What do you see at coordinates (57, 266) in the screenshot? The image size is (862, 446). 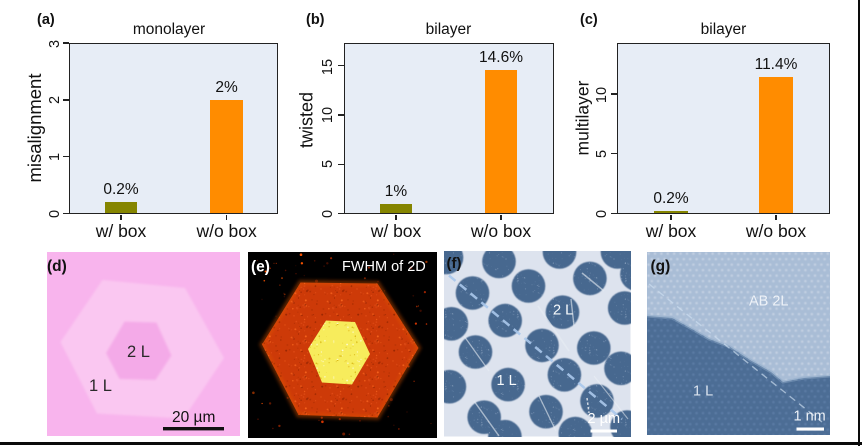 I see `svg-text: (d)` at bounding box center [57, 266].